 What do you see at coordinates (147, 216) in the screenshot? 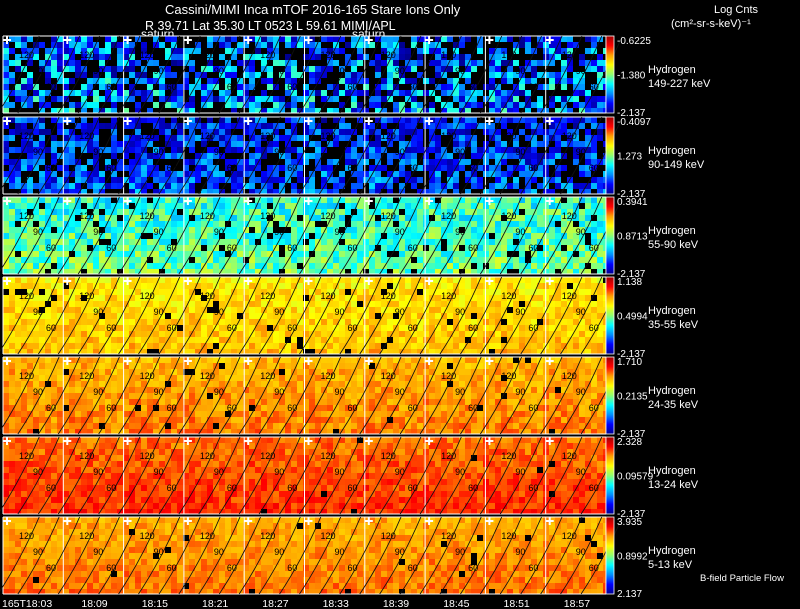
I see `contour-label: 120` at bounding box center [147, 216].